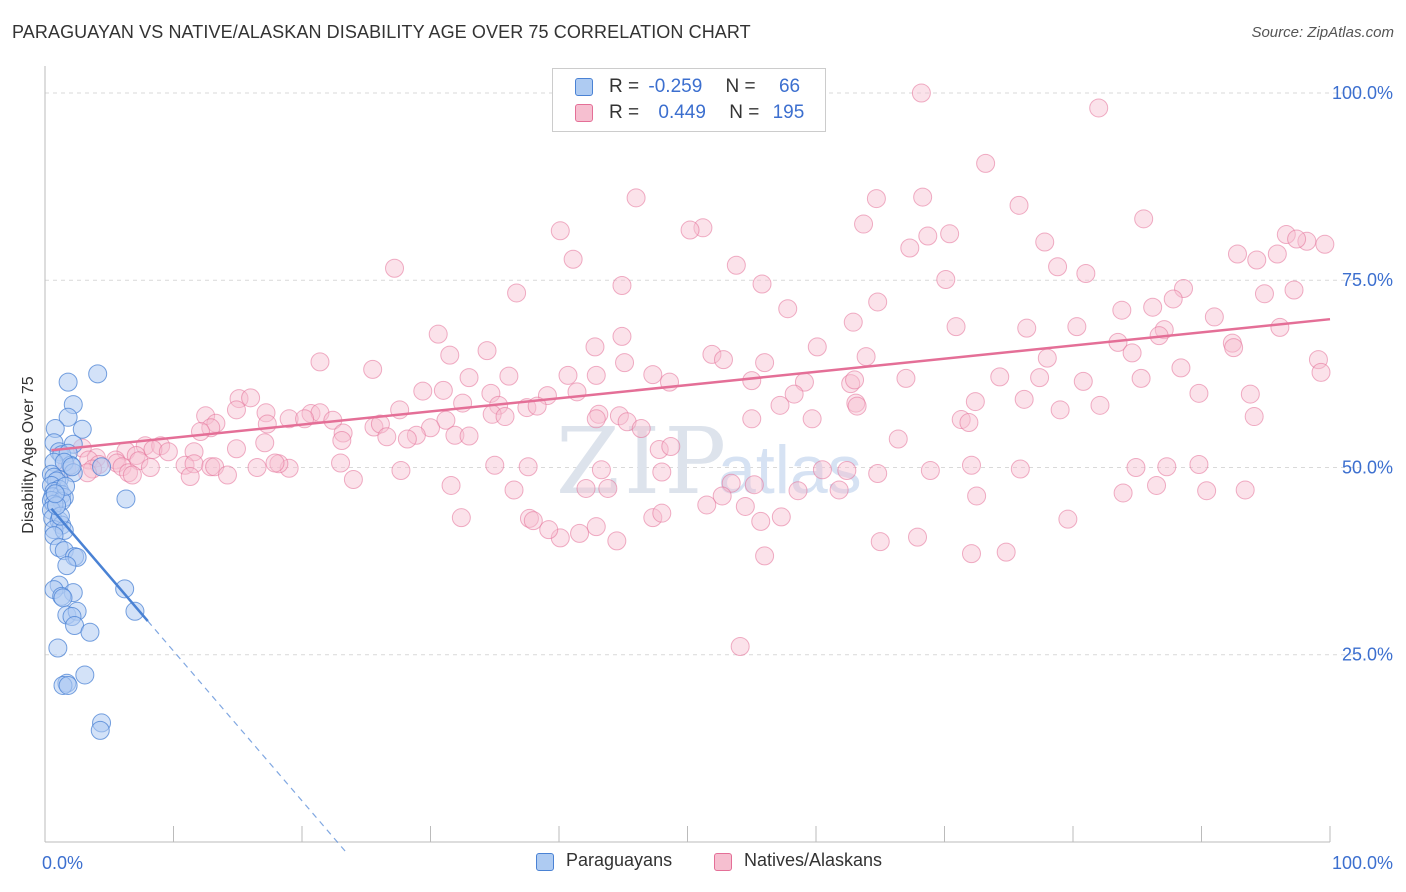  Describe the element at coordinates (93, 552) in the screenshot. I see `paraguayans-points` at that location.